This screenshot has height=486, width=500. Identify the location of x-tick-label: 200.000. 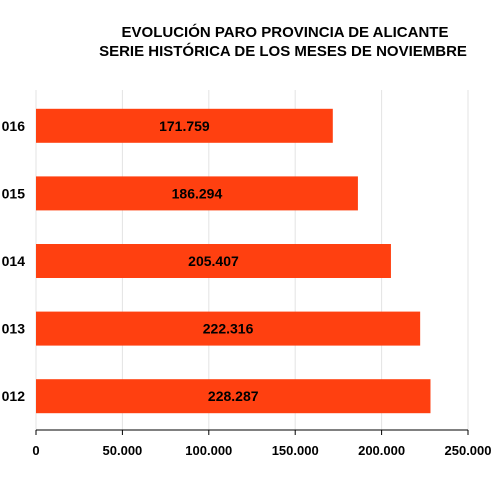
(381, 450).